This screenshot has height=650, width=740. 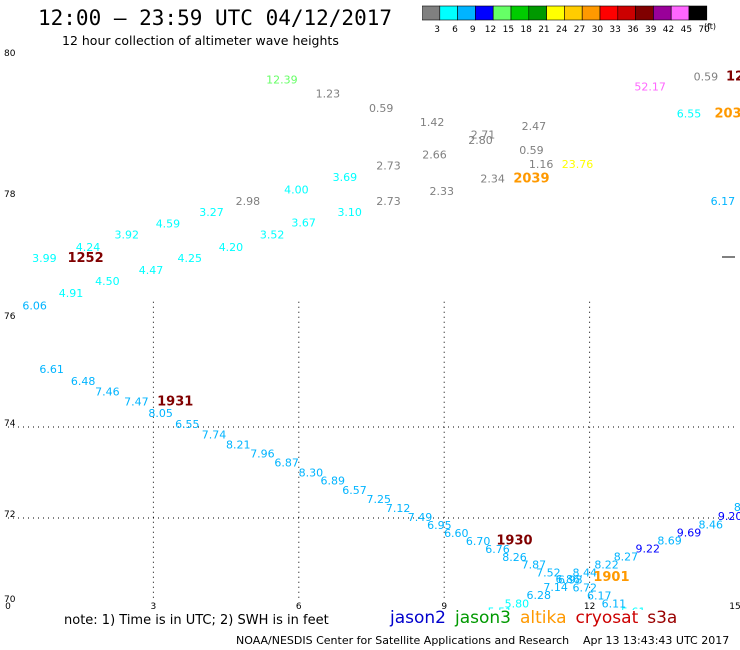 I want to click on satellite-label-altika: altika, so click(x=543, y=618).